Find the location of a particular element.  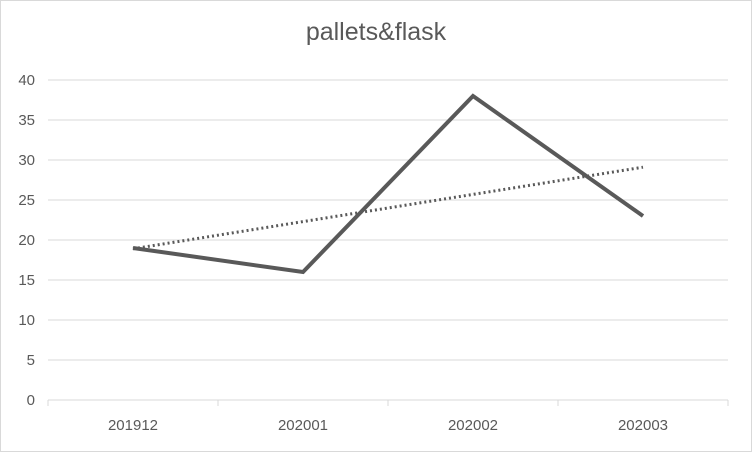

y-tick-label: 30 is located at coordinates (26, 160).